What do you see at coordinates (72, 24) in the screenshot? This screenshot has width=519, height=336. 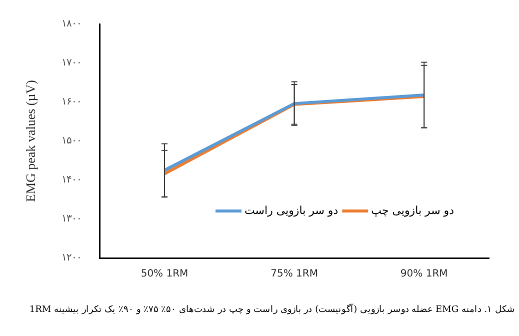 I see `y-tick-label: ۱۸۰۰` at bounding box center [72, 24].